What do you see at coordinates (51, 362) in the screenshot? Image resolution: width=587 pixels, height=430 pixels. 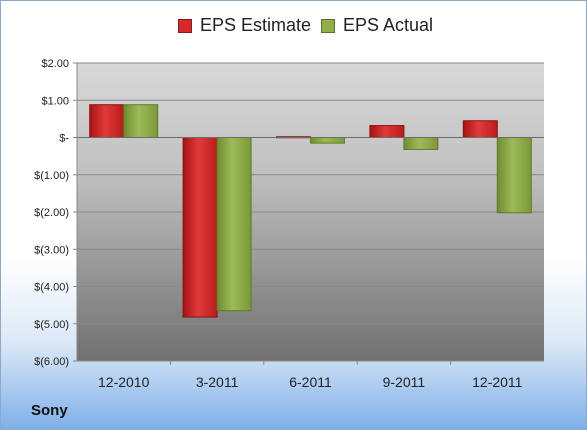 I see `y-tick-label: $(6.00)` at bounding box center [51, 362].